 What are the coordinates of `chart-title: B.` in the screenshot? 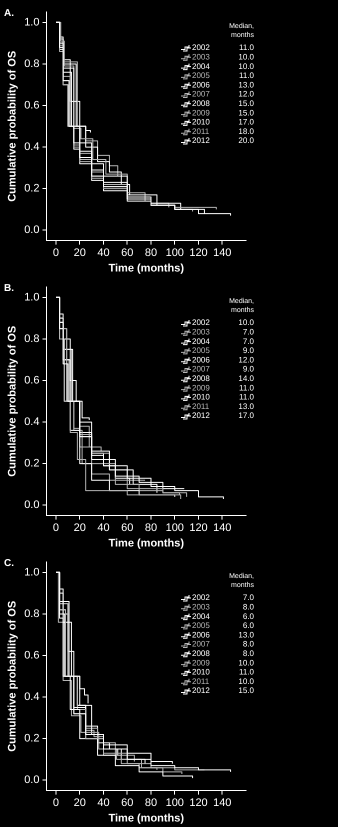 It's located at (9, 288).